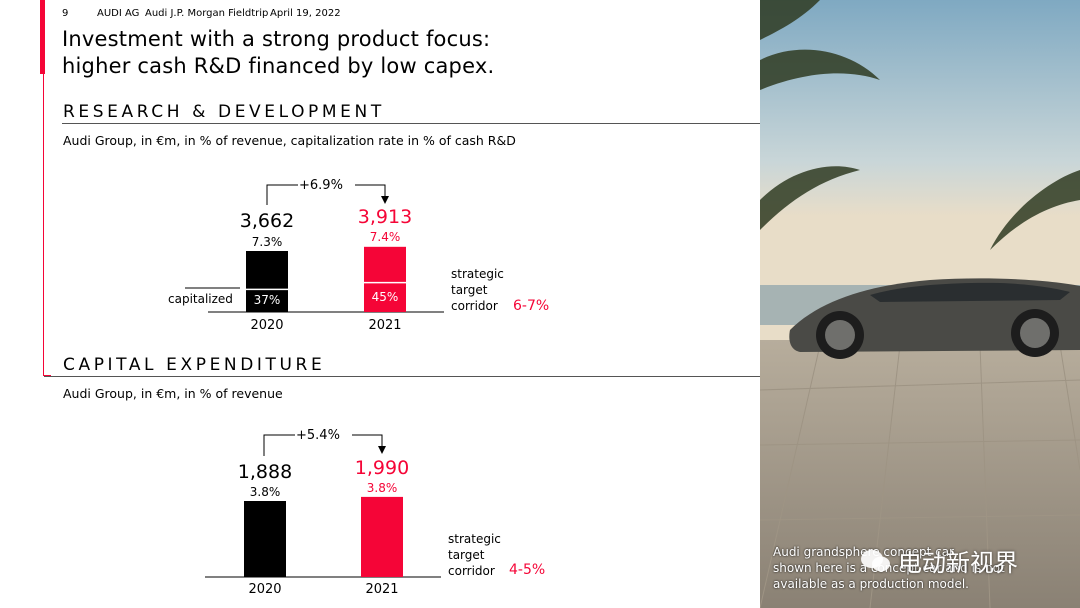 Image resolution: width=1080 pixels, height=608 pixels. Describe the element at coordinates (173, 393) in the screenshot. I see `capex-subtitle: Audi Group, in €m, in % of revenue` at that location.